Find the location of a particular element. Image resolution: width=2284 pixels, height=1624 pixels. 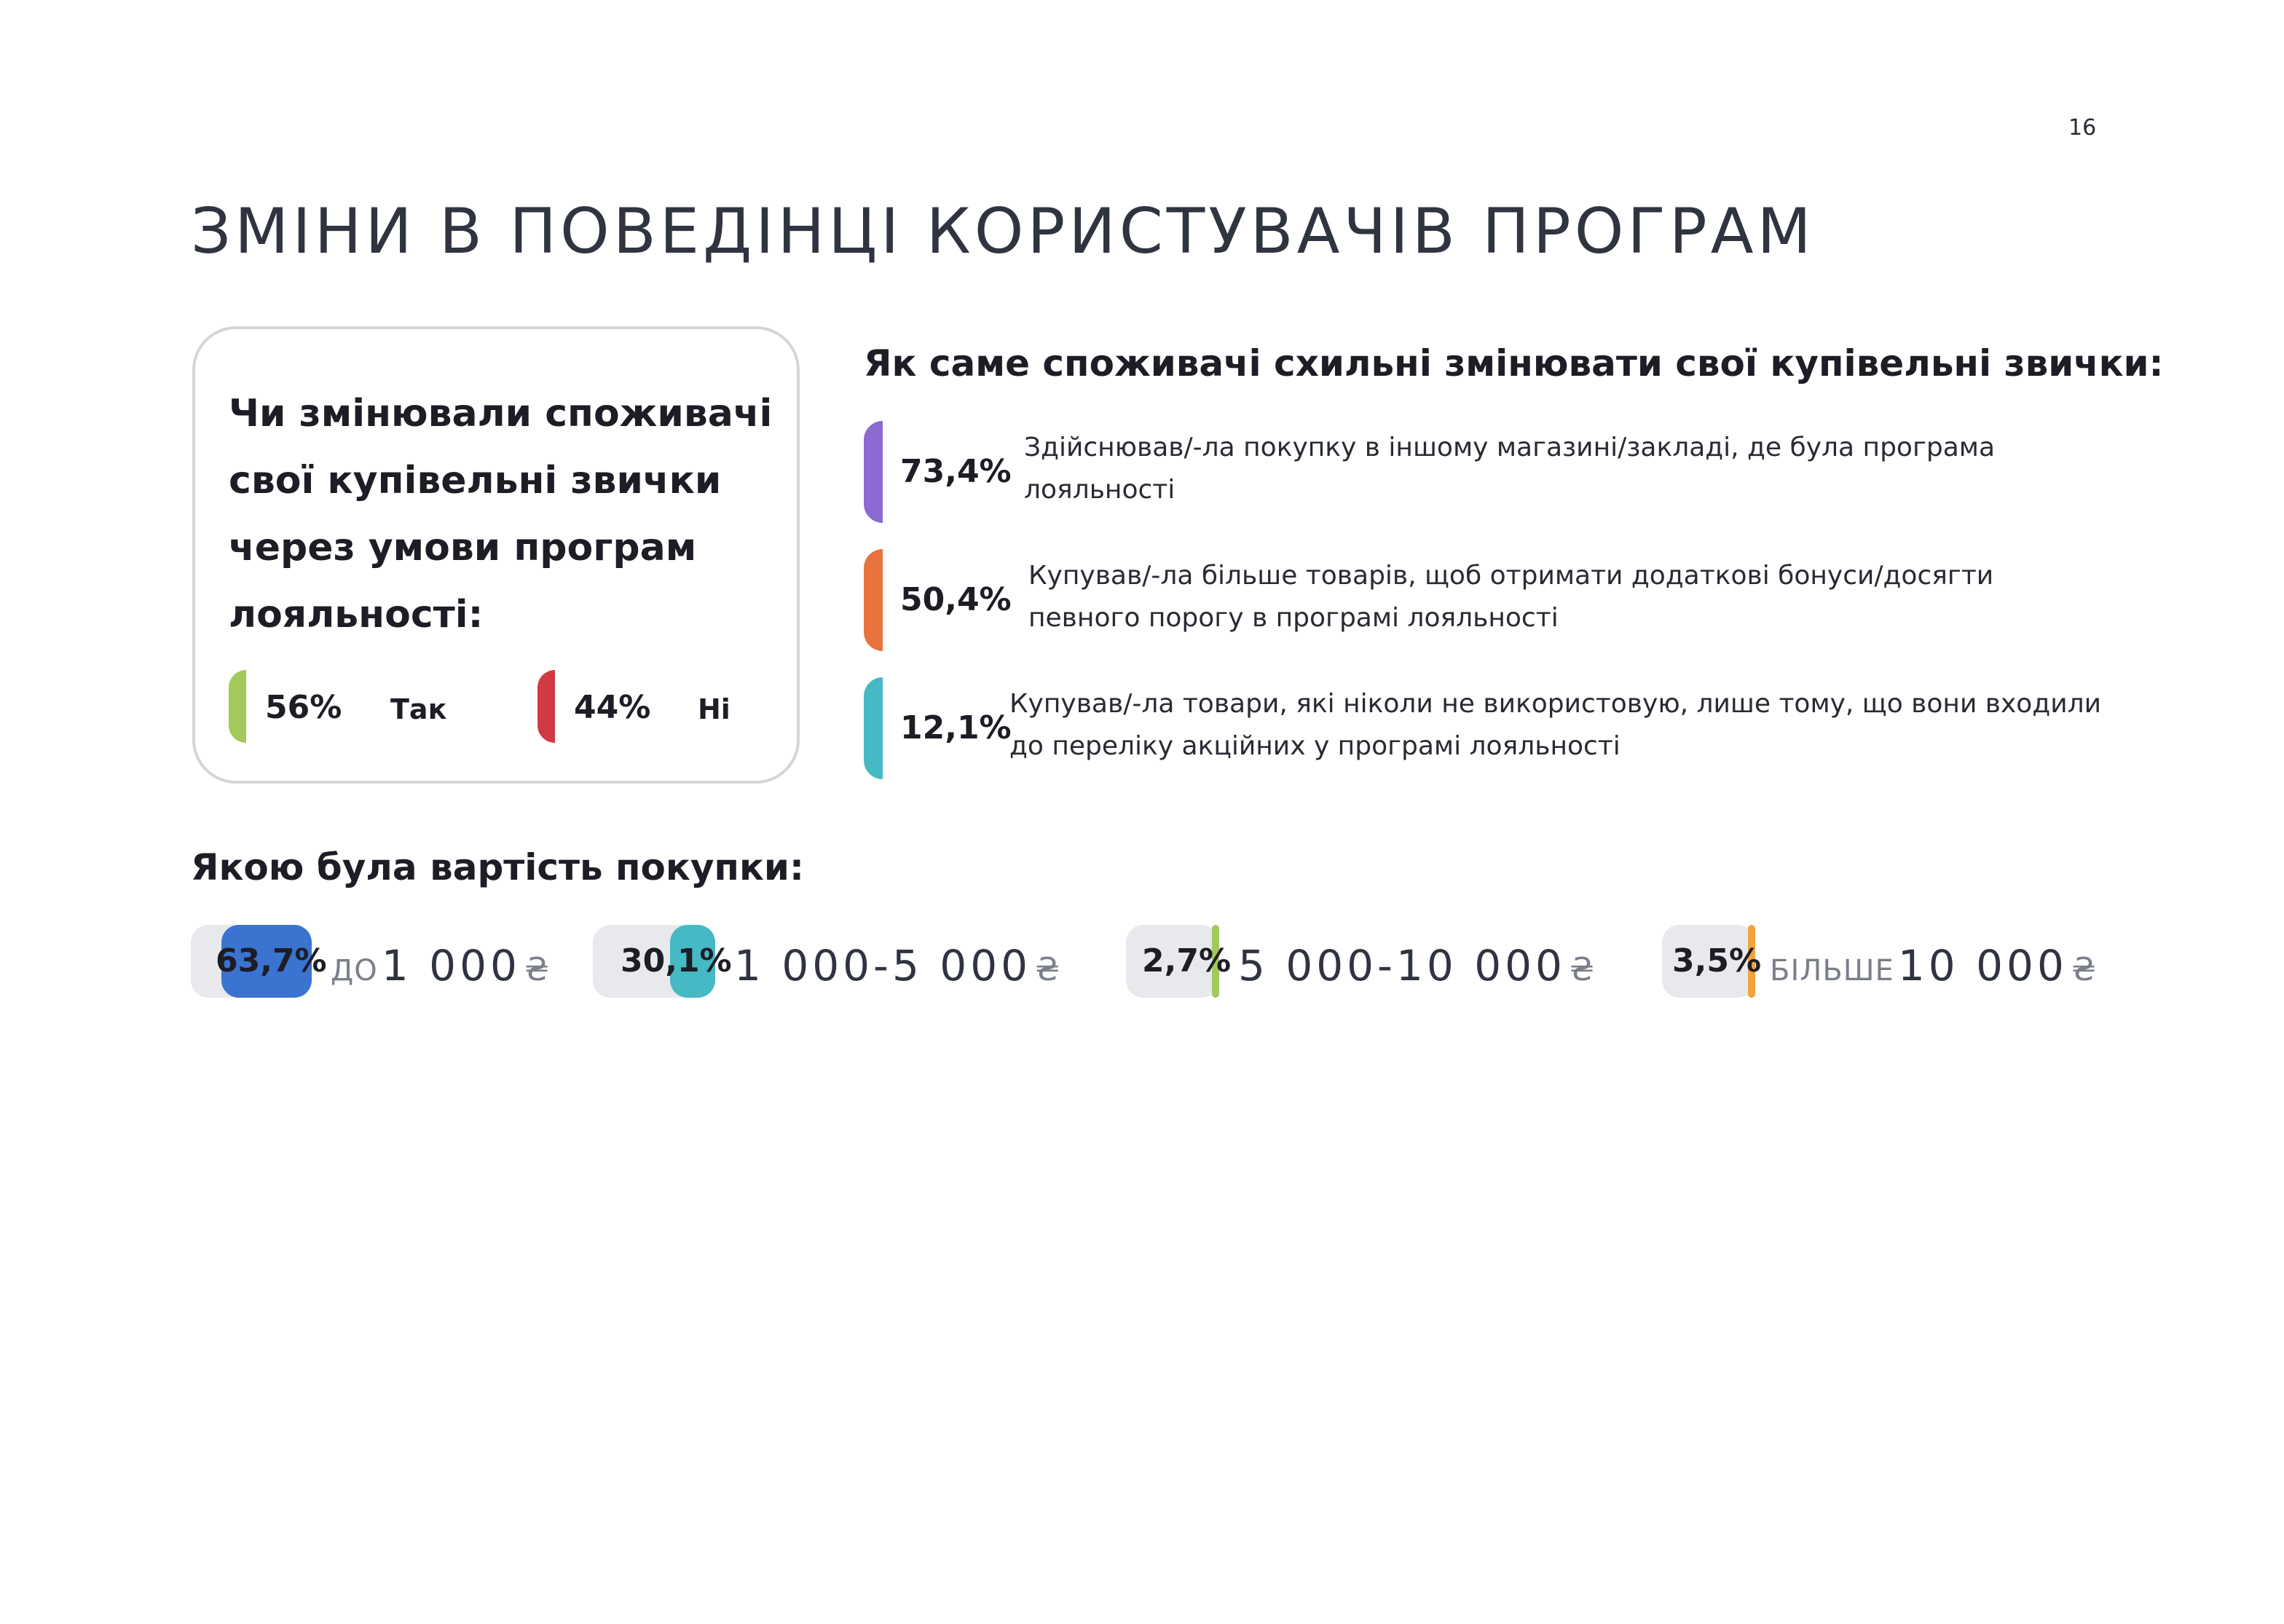

answer-no-percent: 44% is located at coordinates (612, 707).